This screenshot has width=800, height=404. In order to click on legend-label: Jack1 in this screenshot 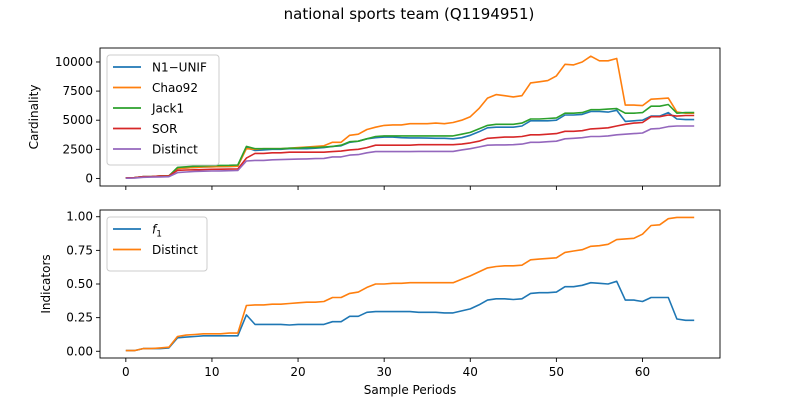, I will do `click(167, 109)`.